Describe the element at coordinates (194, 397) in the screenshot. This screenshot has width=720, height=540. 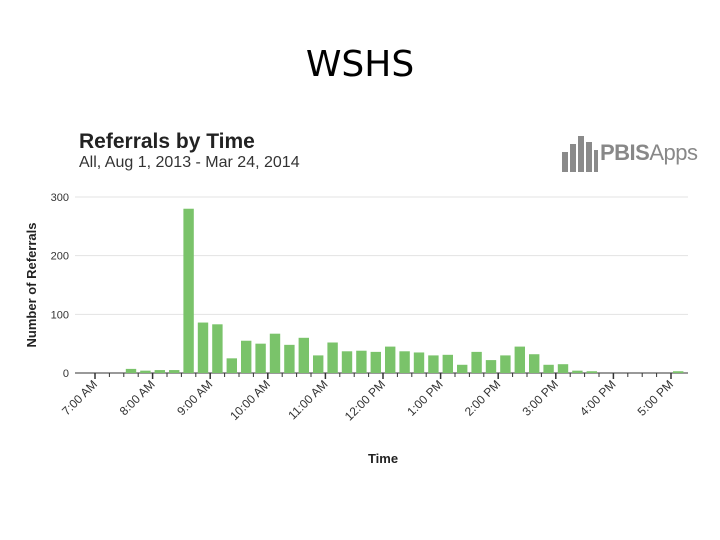
I see `x-tick-label: 9:00 AM` at that location.